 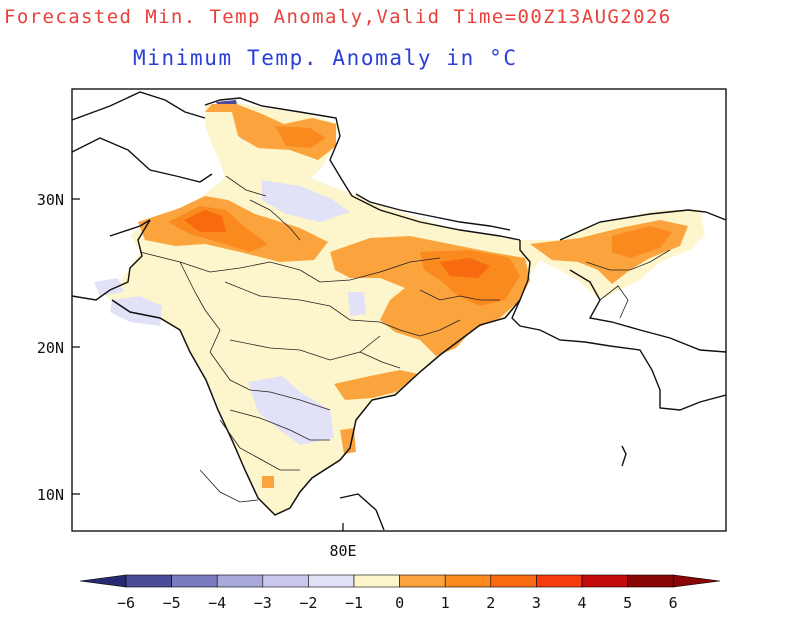 I want to click on colorbar-label: 2, so click(x=490, y=603).